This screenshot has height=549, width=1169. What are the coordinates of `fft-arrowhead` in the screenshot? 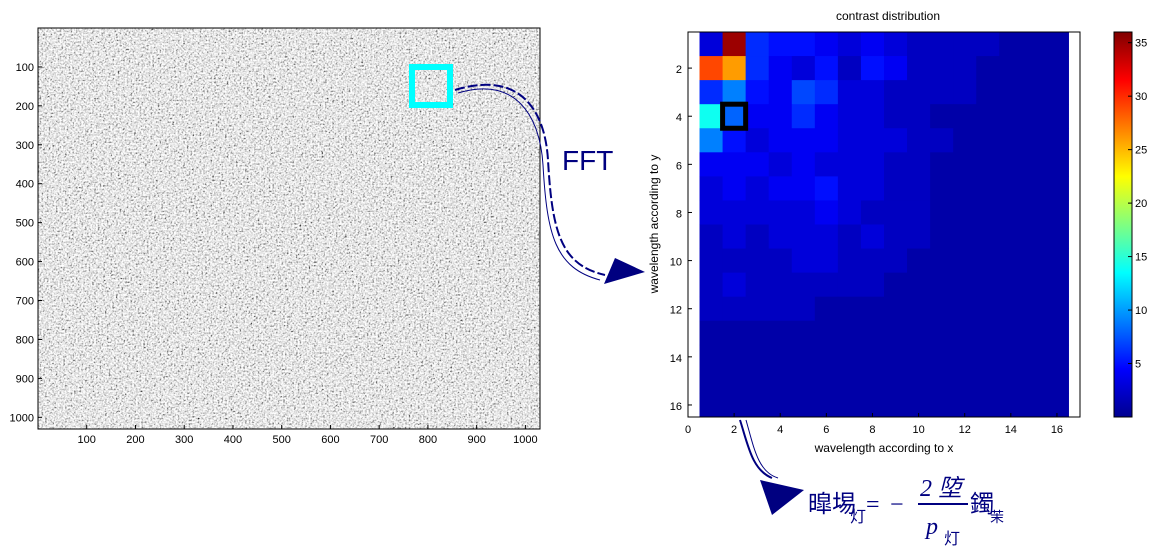 It's located at (624, 271).